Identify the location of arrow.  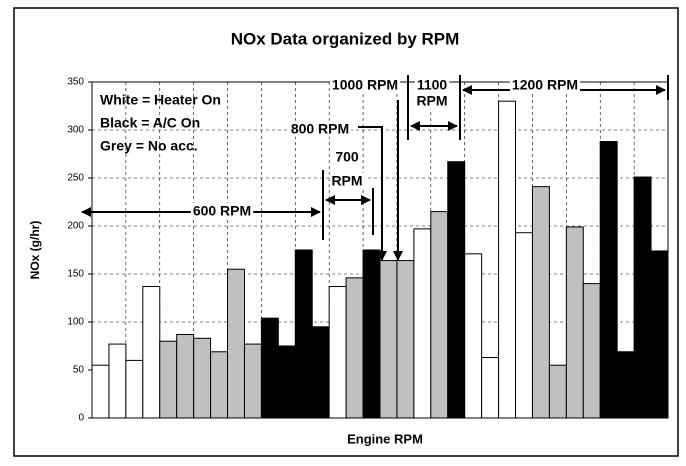
(372, 193).